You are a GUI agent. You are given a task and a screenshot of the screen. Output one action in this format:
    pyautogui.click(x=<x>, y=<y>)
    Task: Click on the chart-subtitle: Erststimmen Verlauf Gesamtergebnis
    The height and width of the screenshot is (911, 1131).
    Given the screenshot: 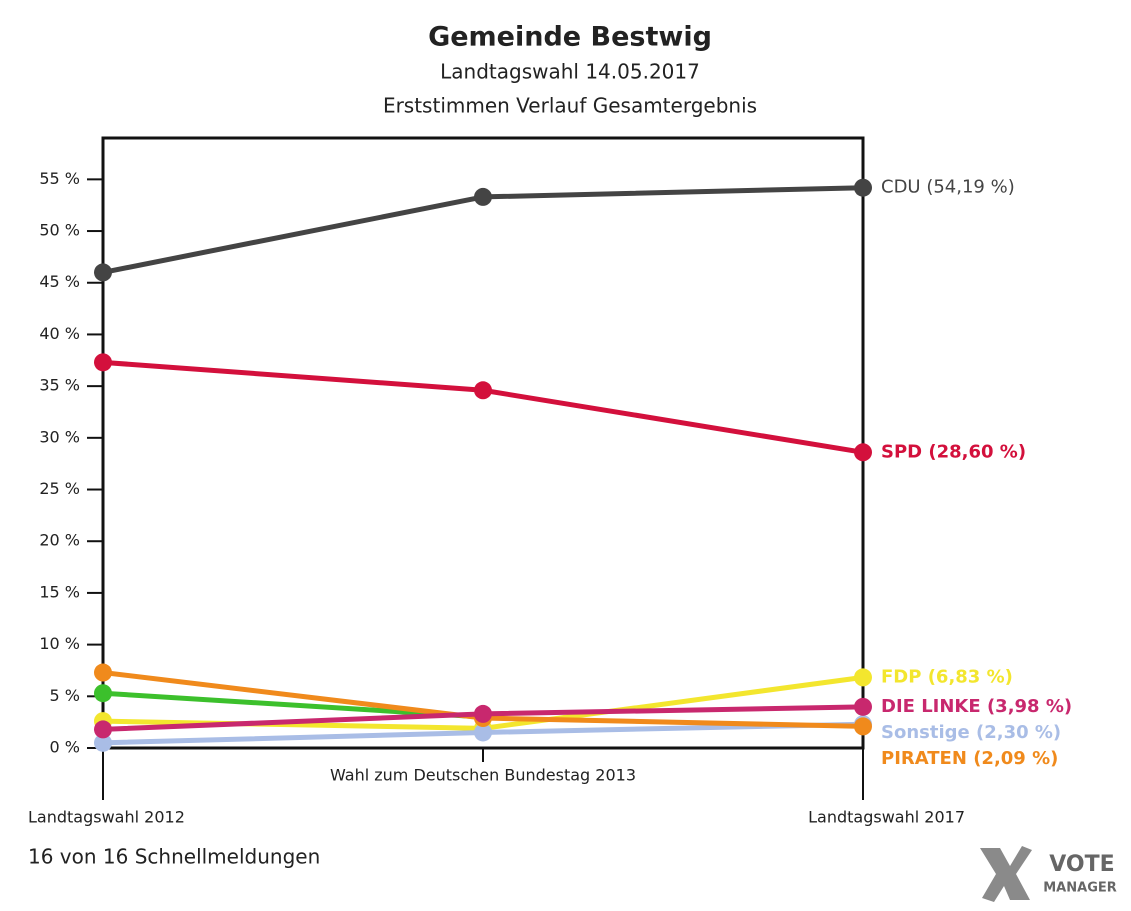 What is the action you would take?
    pyautogui.click(x=570, y=106)
    